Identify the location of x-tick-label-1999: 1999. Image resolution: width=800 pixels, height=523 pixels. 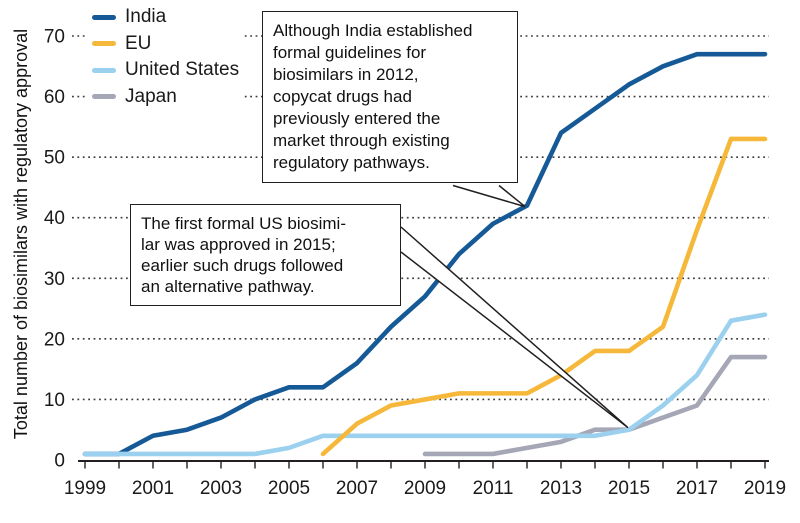
(85, 488).